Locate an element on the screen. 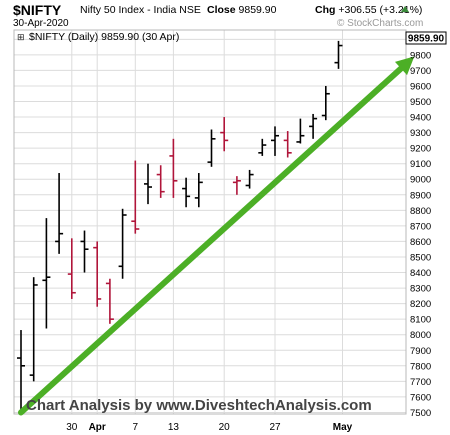 The height and width of the screenshot is (435, 450). legend: ⊞ $NIFTY (Daily) 9859.90 (30 Apr) is located at coordinates (98, 37).